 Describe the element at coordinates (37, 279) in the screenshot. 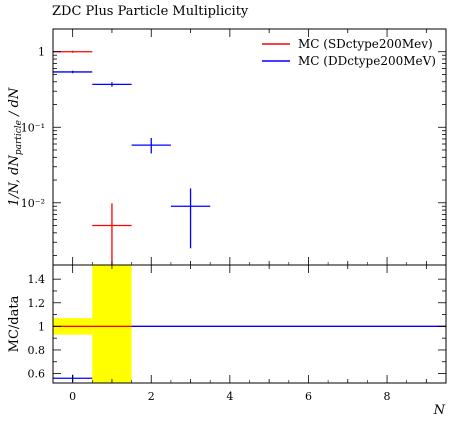

I see `ratio-tick-label: 1.4` at that location.